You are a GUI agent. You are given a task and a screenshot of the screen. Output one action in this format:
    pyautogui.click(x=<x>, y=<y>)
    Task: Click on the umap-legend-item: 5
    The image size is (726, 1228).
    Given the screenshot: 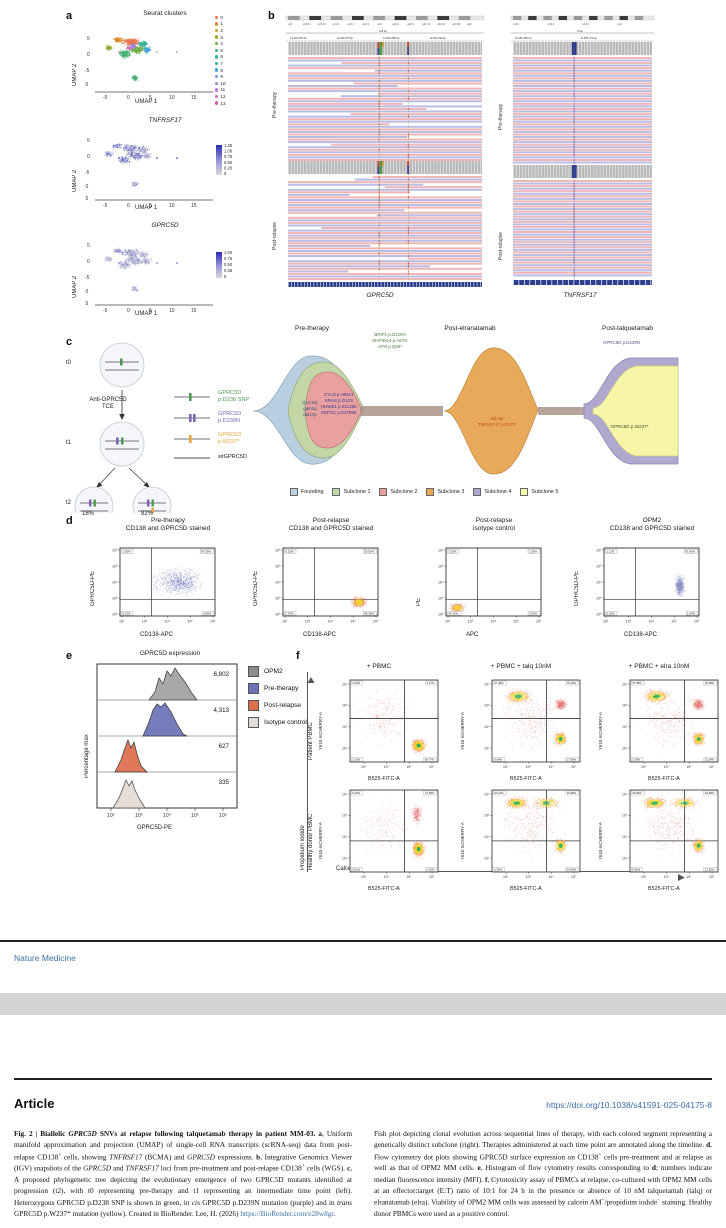 What is the action you would take?
    pyautogui.click(x=232, y=50)
    